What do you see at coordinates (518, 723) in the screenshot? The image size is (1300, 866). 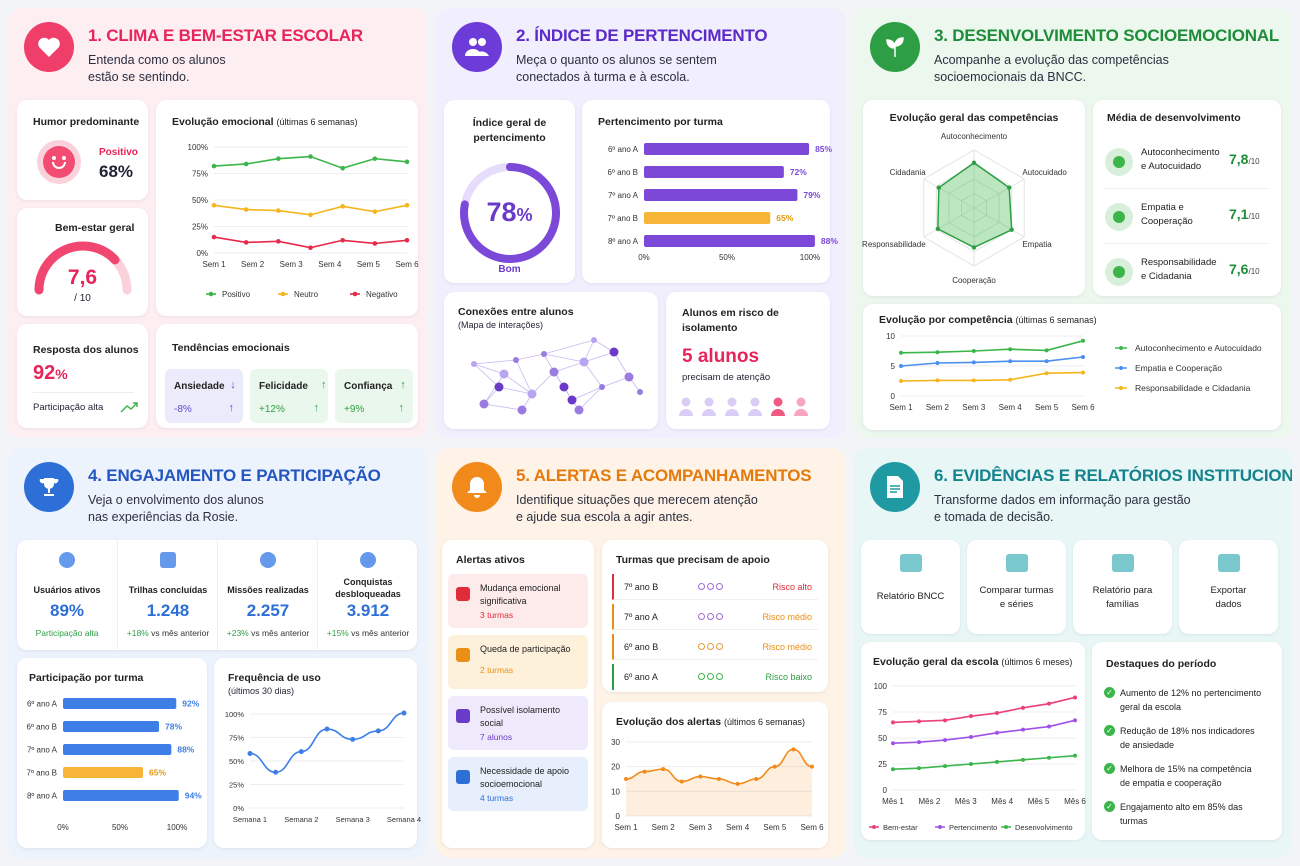 I see `alert-item: Possível isolamento social 7 alunos` at bounding box center [518, 723].